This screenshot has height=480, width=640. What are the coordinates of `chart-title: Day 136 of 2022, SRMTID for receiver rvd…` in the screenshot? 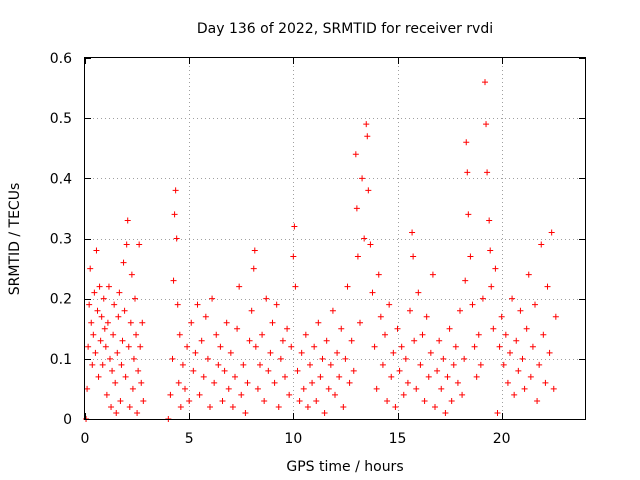 It's located at (345, 29).